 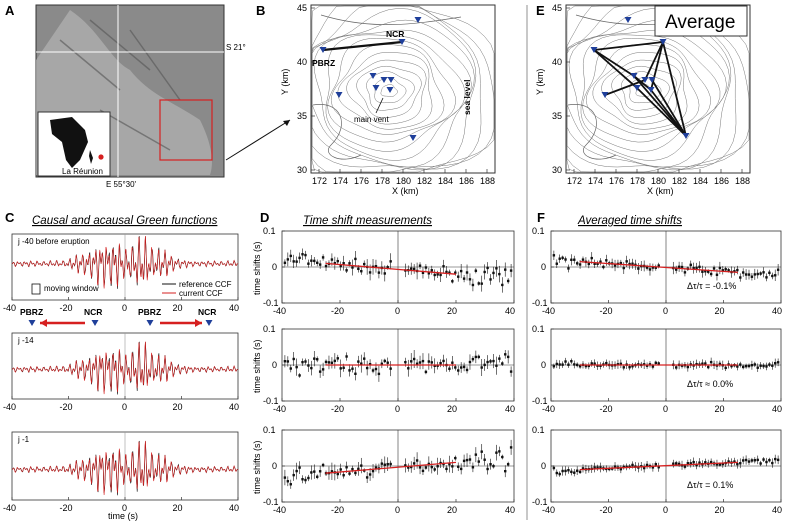 I want to click on e-xlabel: X (km), so click(x=660, y=191).